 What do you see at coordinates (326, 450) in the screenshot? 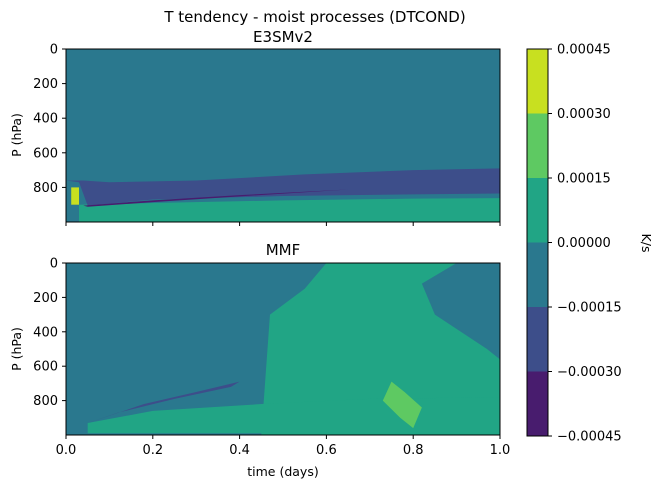
I see `x-tick-label: 0.6` at bounding box center [326, 450].